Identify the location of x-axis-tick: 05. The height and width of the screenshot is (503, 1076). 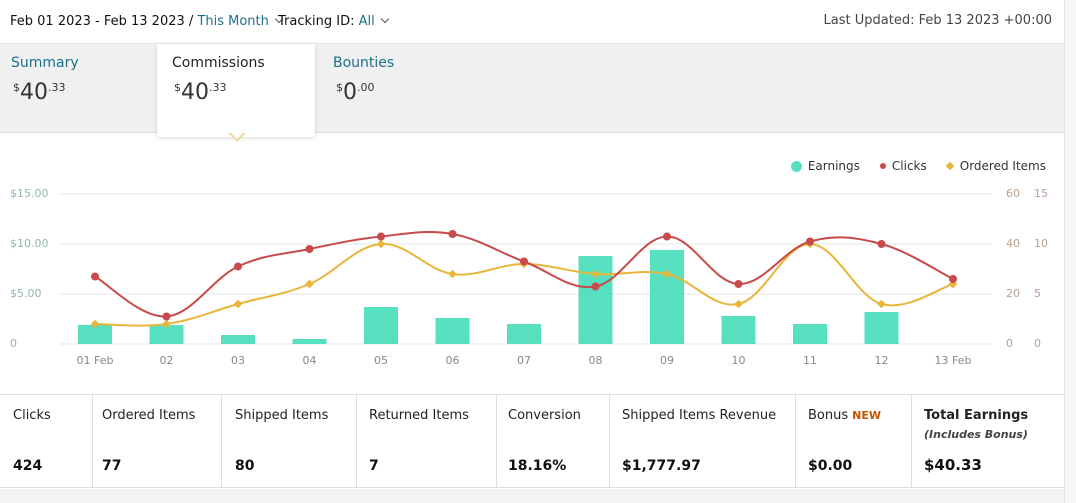
(381, 360).